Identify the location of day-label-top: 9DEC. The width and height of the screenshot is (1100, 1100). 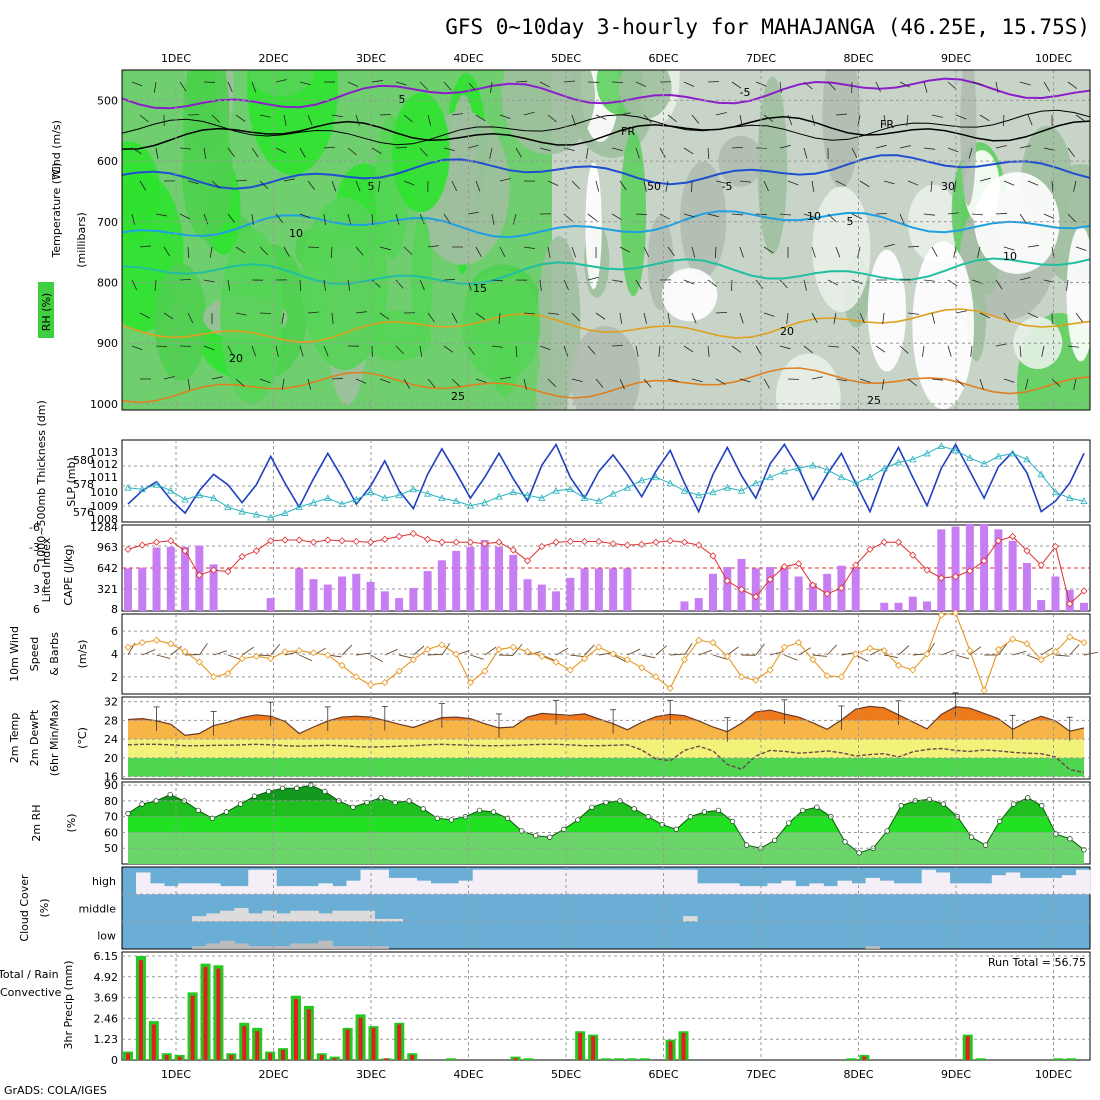
(956, 58).